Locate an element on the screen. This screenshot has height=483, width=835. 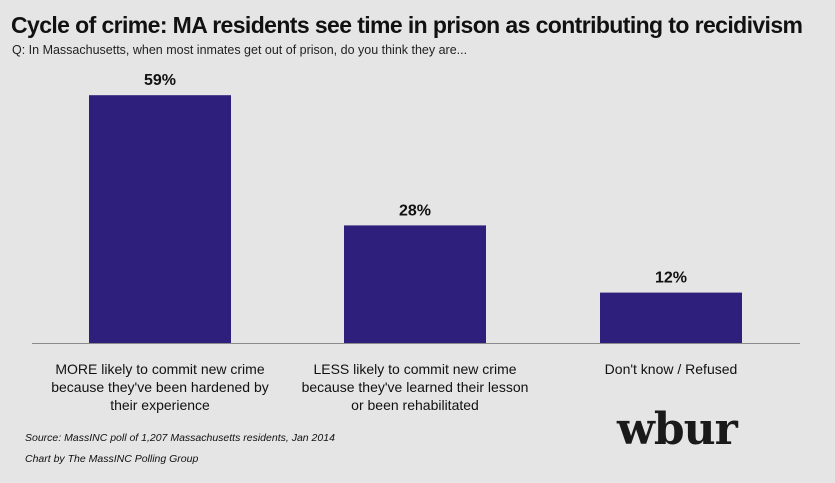
category-label-line: or been rehabilitated is located at coordinates (415, 405).